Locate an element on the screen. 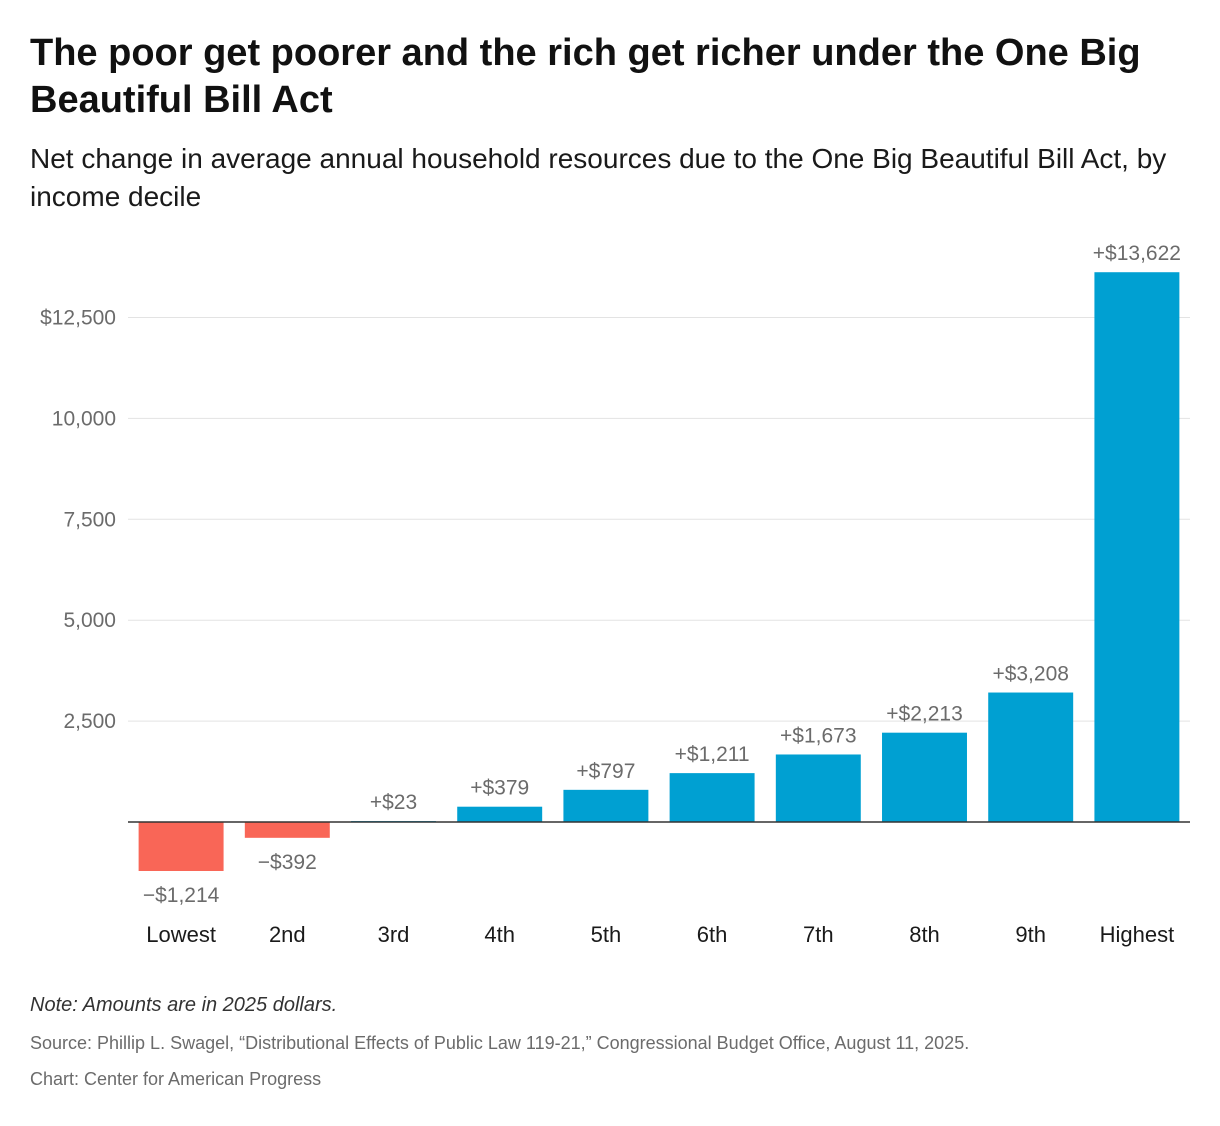 The image size is (1220, 1126). y-tick-label: 7,500 is located at coordinates (89, 519).